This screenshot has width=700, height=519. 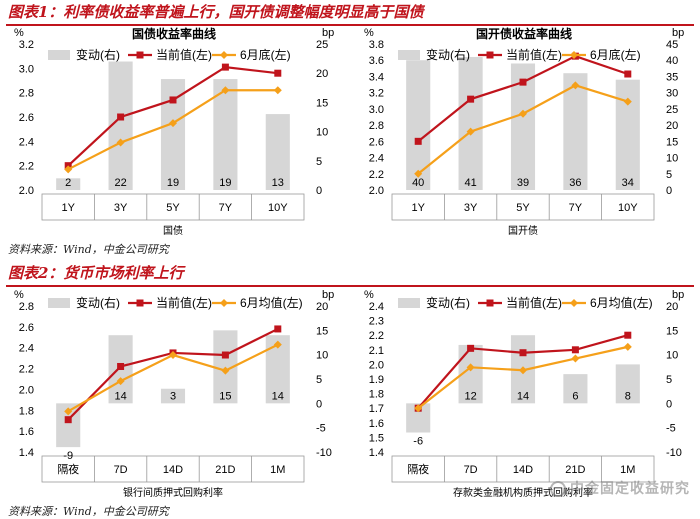 What do you see at coordinates (376, 61) in the screenshot?
I see `left-tick-label: 3.6` at bounding box center [376, 61].